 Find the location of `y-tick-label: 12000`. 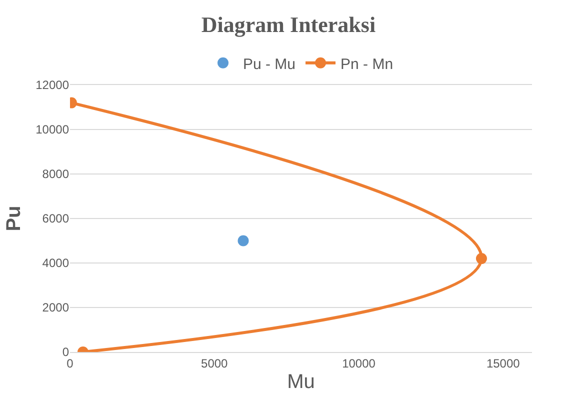

y-tick-label: 12000 is located at coordinates (53, 85).